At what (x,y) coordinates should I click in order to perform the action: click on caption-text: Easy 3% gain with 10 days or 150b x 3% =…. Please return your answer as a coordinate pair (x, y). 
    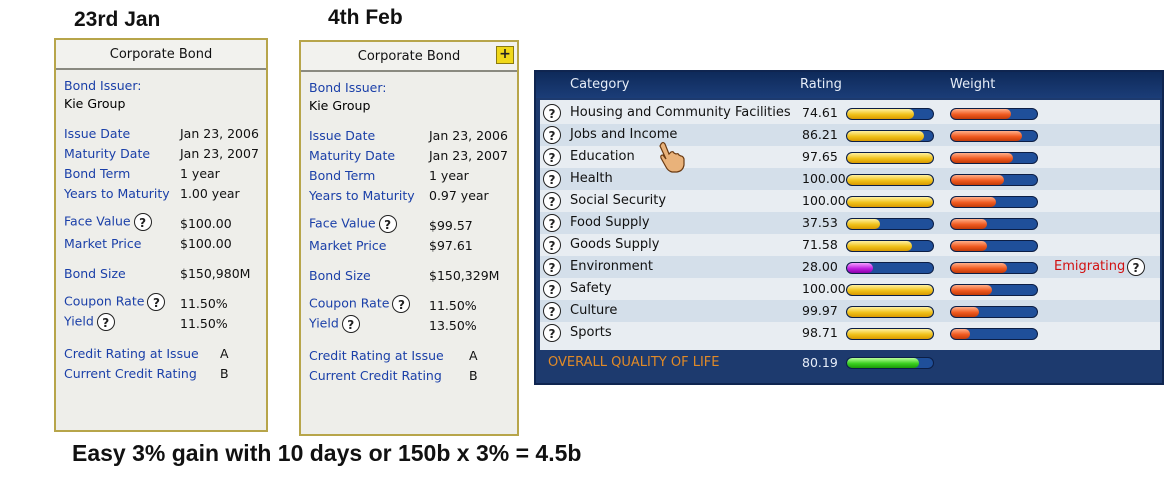
    Looking at the image, I should click on (327, 453).